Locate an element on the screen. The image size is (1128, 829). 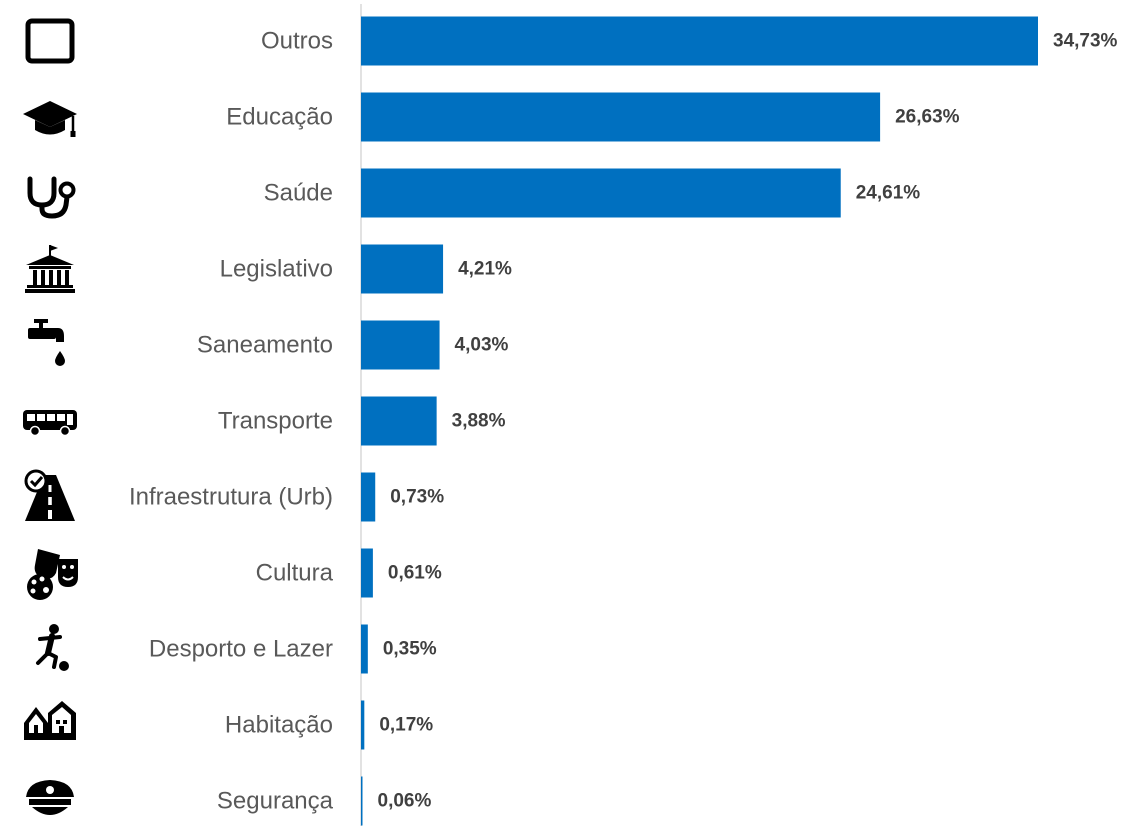
graduation-cap-icon is located at coordinates (50, 119).